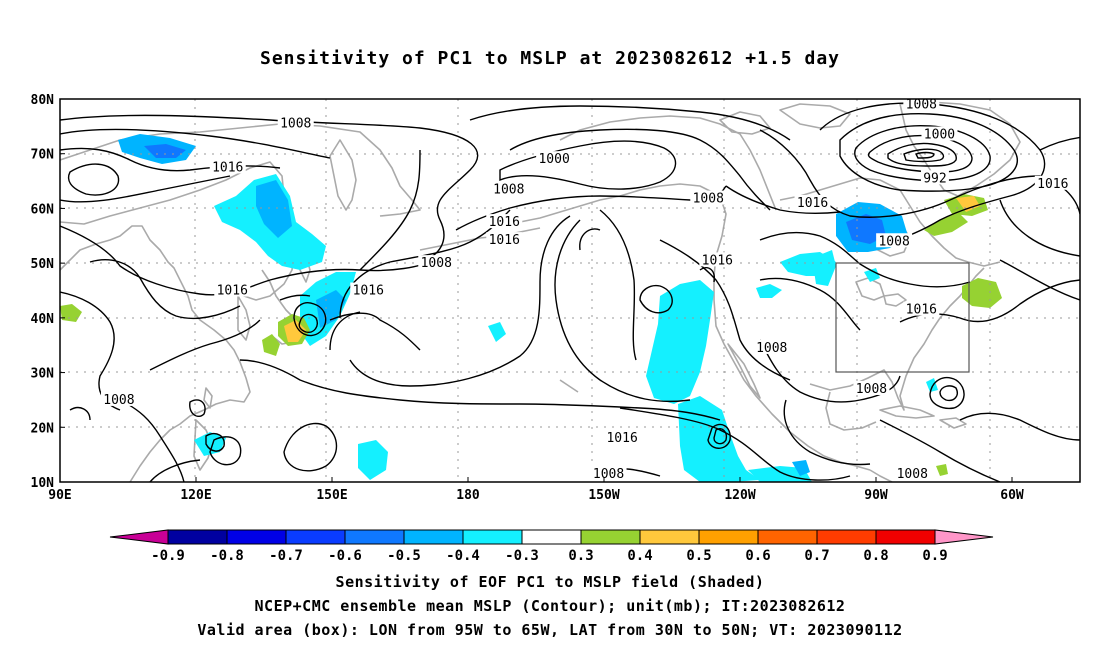 The width and height of the screenshot is (1100, 650). I want to click on colorbar-label: 0.7, so click(816, 556).